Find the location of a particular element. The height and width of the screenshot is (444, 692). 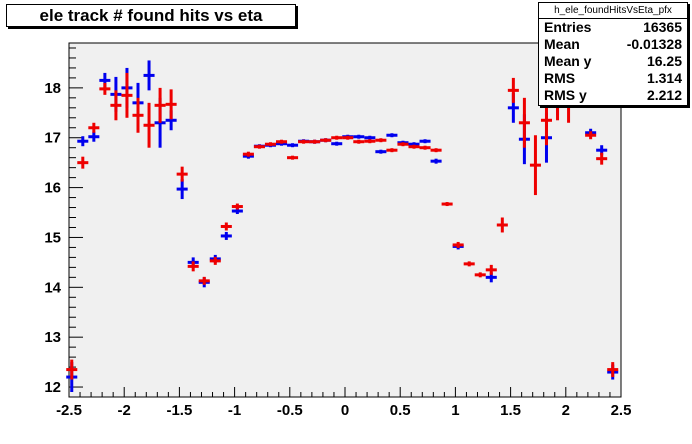

stats-value: 1.314 is located at coordinates (664, 78).